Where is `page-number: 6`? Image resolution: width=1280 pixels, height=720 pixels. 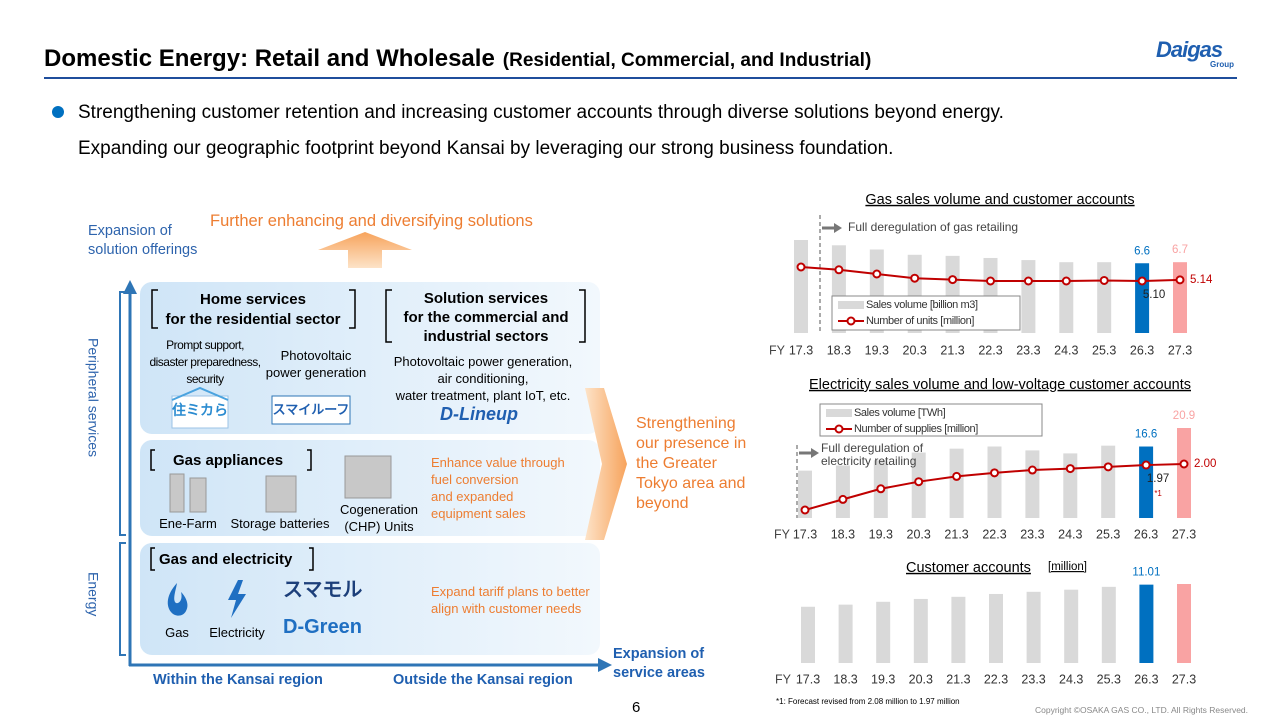
page-number: 6 is located at coordinates (636, 707).